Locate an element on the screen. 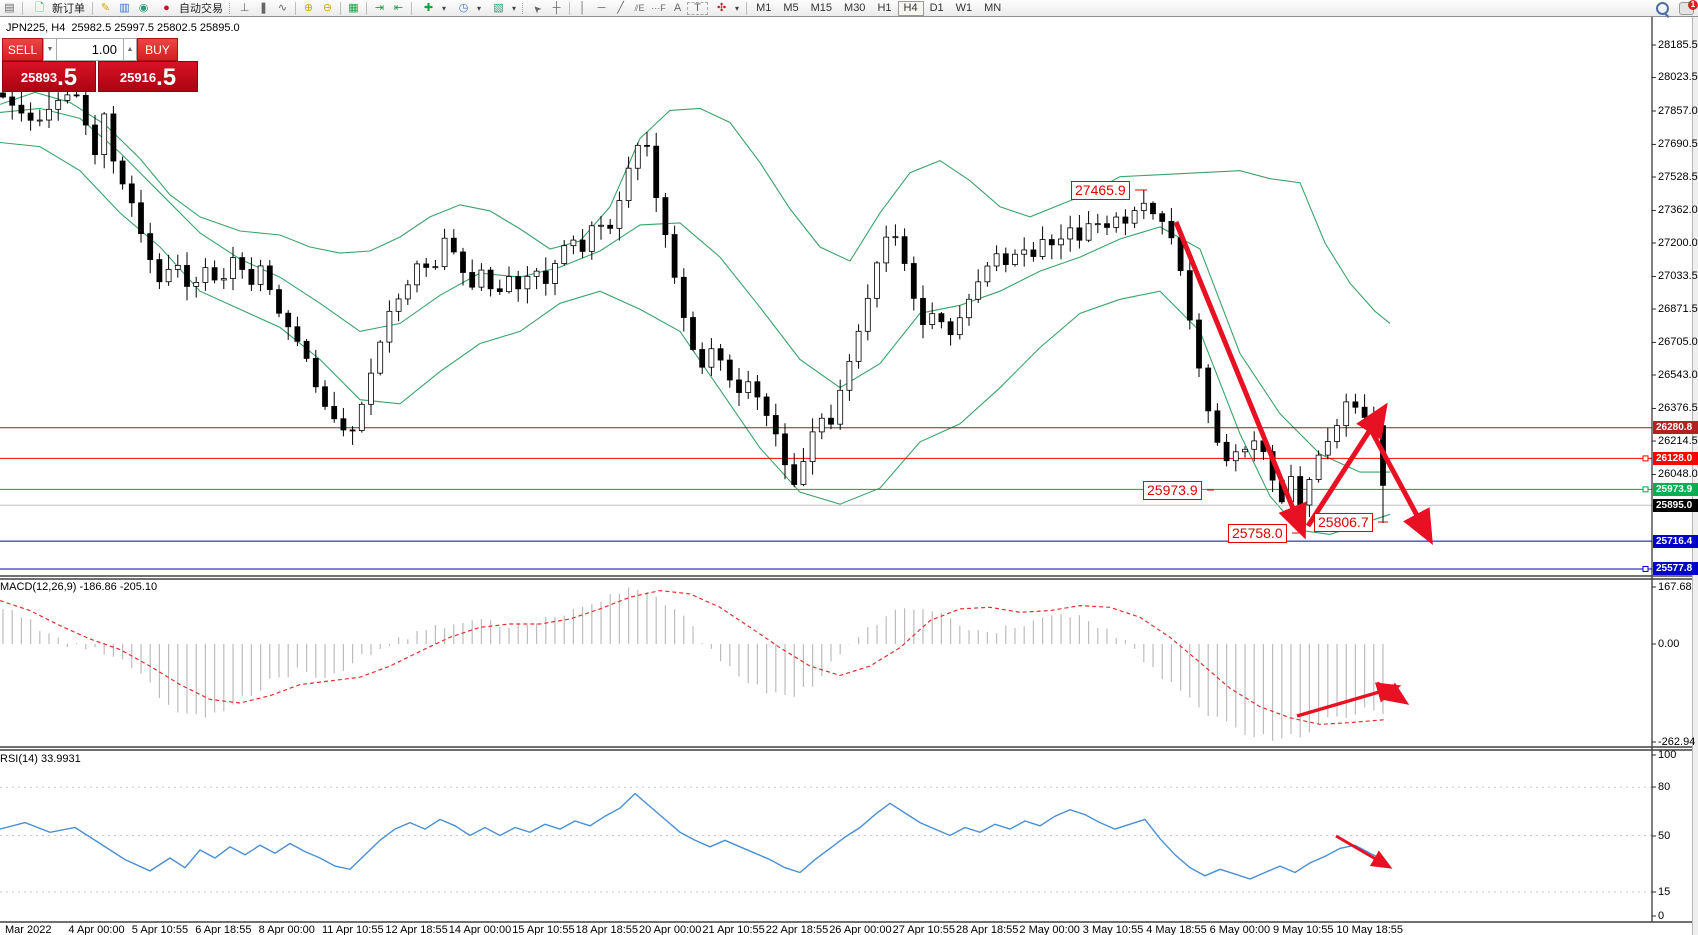 Image resolution: width=1698 pixels, height=935 pixels. time-axis-label: 9 May 10:55 is located at coordinates (1303, 929).